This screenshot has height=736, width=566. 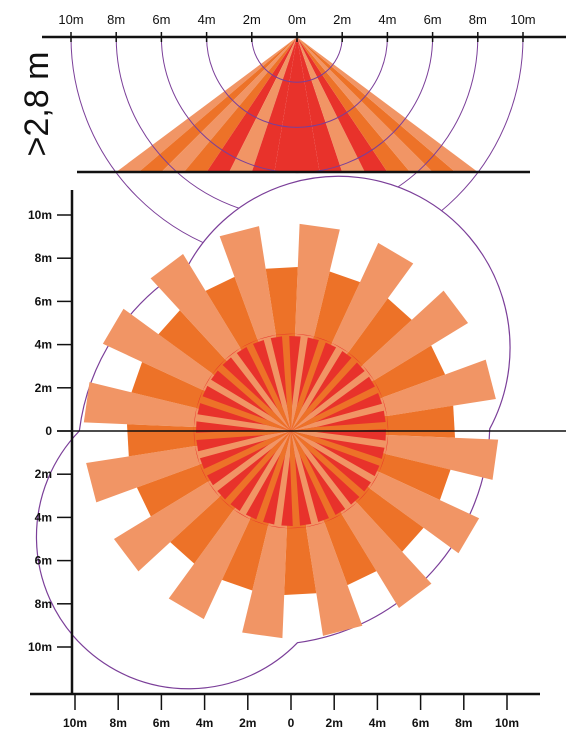 I want to click on x-tick-label: 0, so click(x=291, y=723).